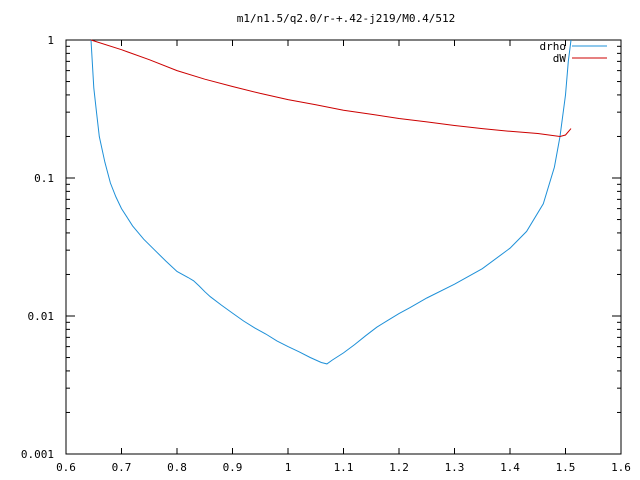 This screenshot has width=640, height=480. Describe the element at coordinates (346, 18) in the screenshot. I see `chart-title: m1/n1.5/q2.0/r-+.42-j219/M0.4/512` at that location.